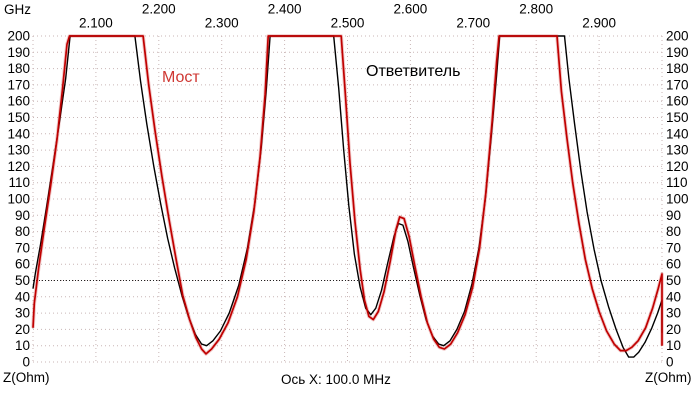 The width and height of the screenshot is (700, 400). Describe the element at coordinates (22, 329) in the screenshot. I see `y-tick-label-left: 20` at that location.